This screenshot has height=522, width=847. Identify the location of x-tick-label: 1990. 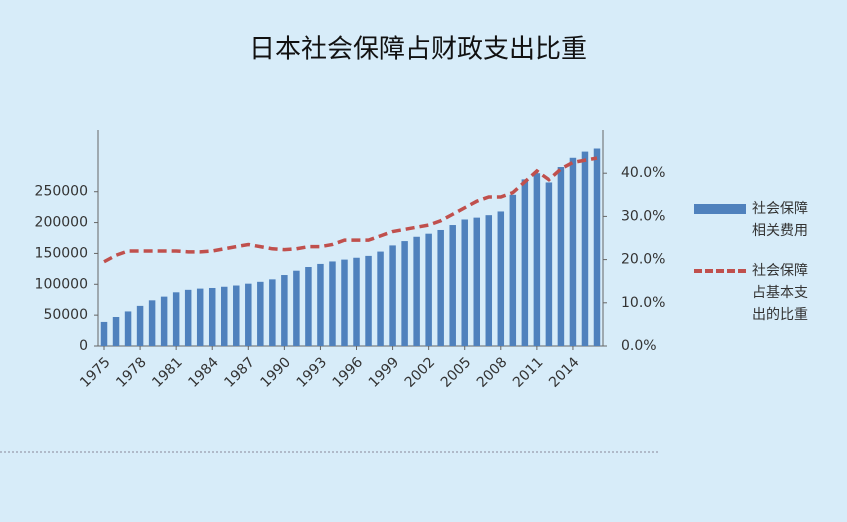
(276, 372).